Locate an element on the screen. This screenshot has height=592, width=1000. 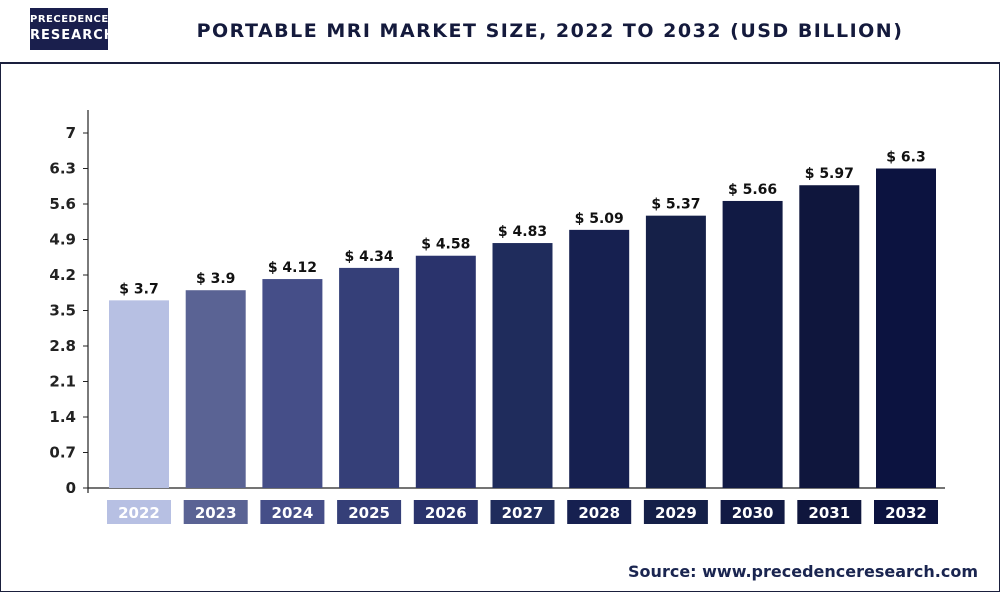
x-tick-label: 2030 is located at coordinates (753, 513).